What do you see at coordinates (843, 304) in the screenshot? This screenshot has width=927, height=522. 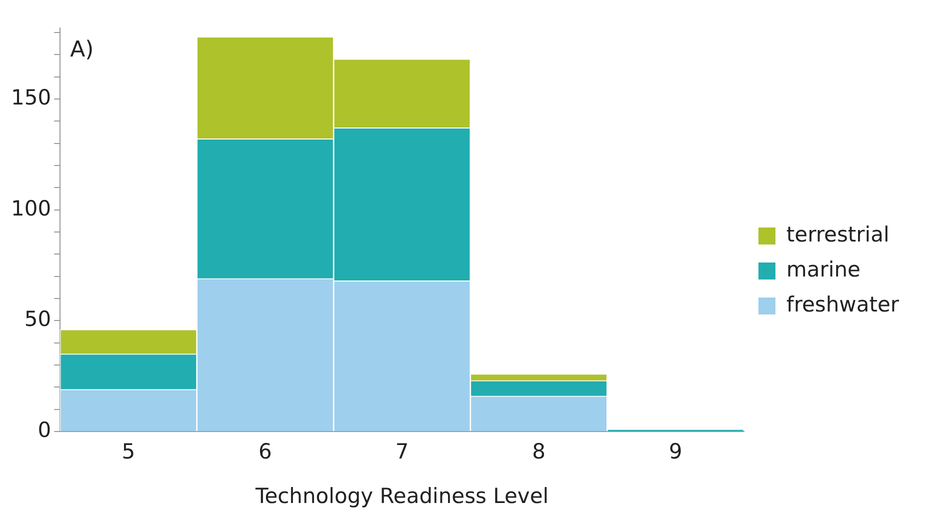 I see `legend-label: freshwater` at bounding box center [843, 304].